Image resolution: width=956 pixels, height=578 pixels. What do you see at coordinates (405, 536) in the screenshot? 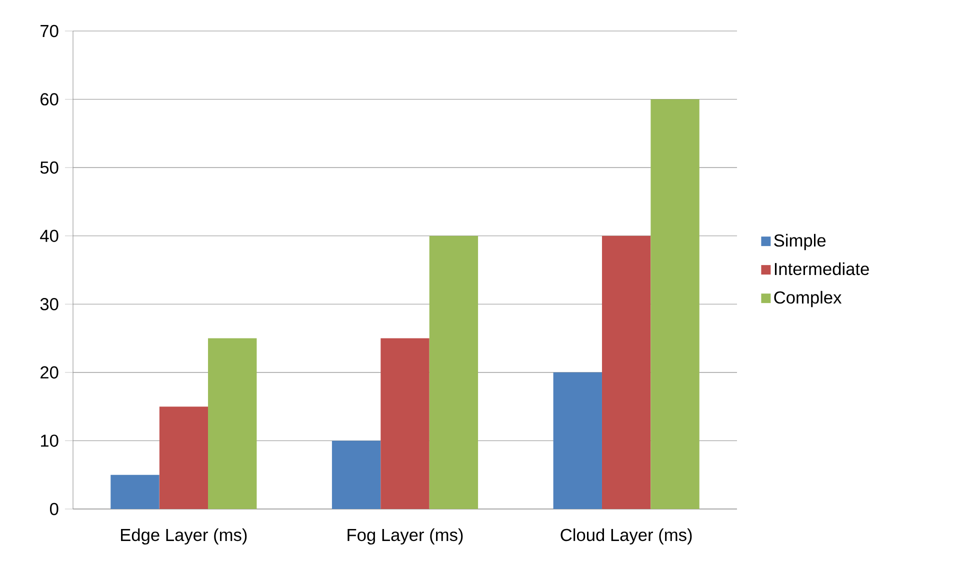
I see `x-tick-label: Fog Layer (ms)` at bounding box center [405, 536].